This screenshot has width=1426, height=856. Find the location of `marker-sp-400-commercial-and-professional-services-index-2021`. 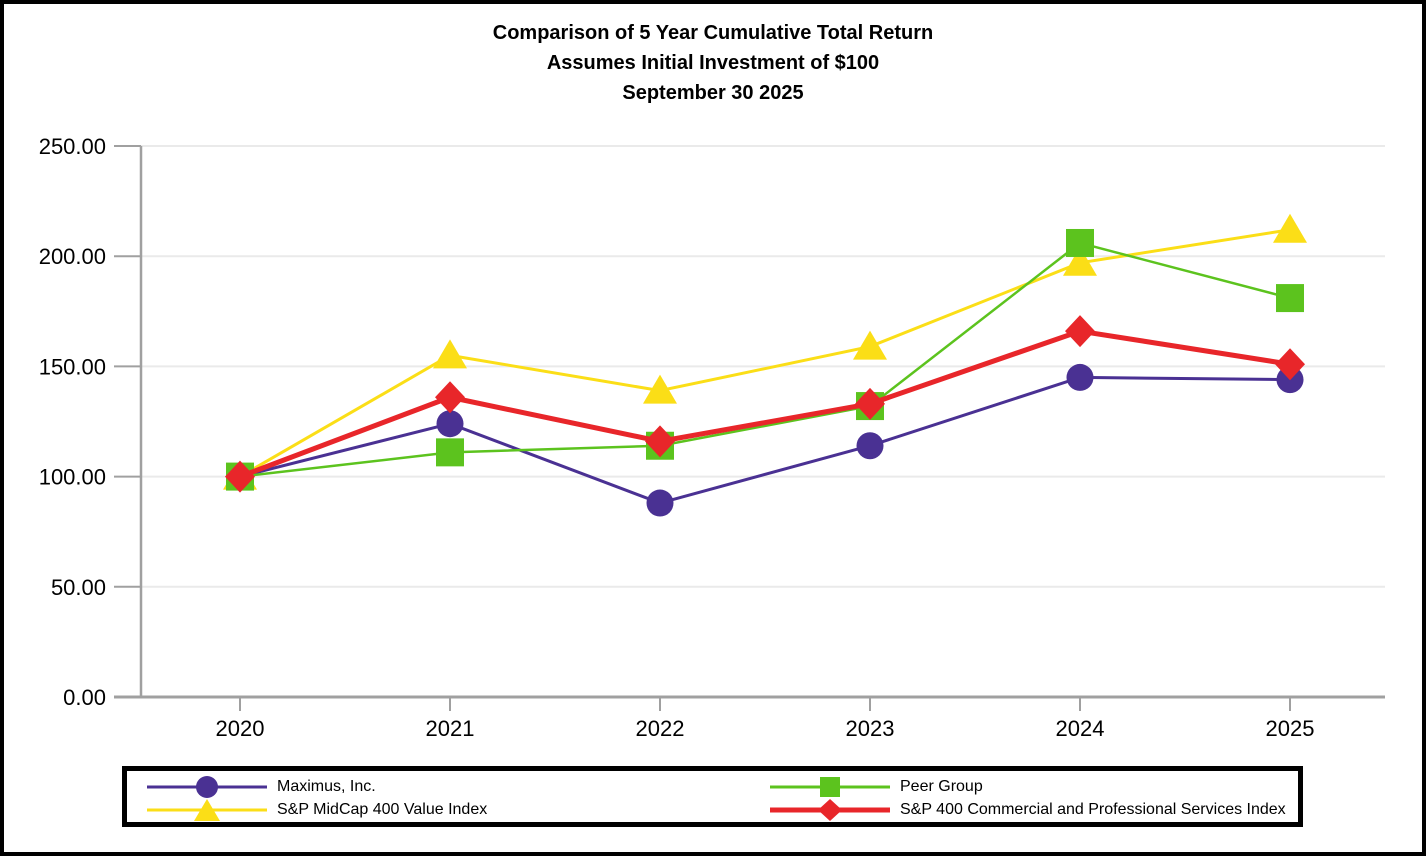

marker-sp-400-commercial-and-professional-services-index-2021 is located at coordinates (450, 397).